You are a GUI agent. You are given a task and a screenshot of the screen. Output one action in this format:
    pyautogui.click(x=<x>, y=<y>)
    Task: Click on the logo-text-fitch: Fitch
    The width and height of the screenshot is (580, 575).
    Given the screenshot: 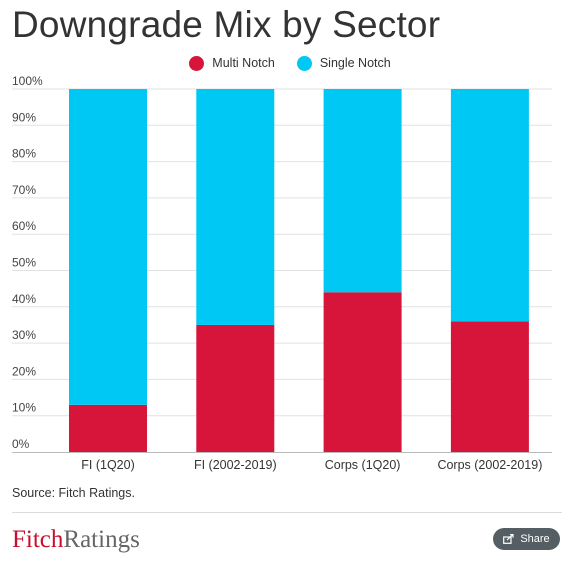 What is the action you would take?
    pyautogui.click(x=38, y=539)
    